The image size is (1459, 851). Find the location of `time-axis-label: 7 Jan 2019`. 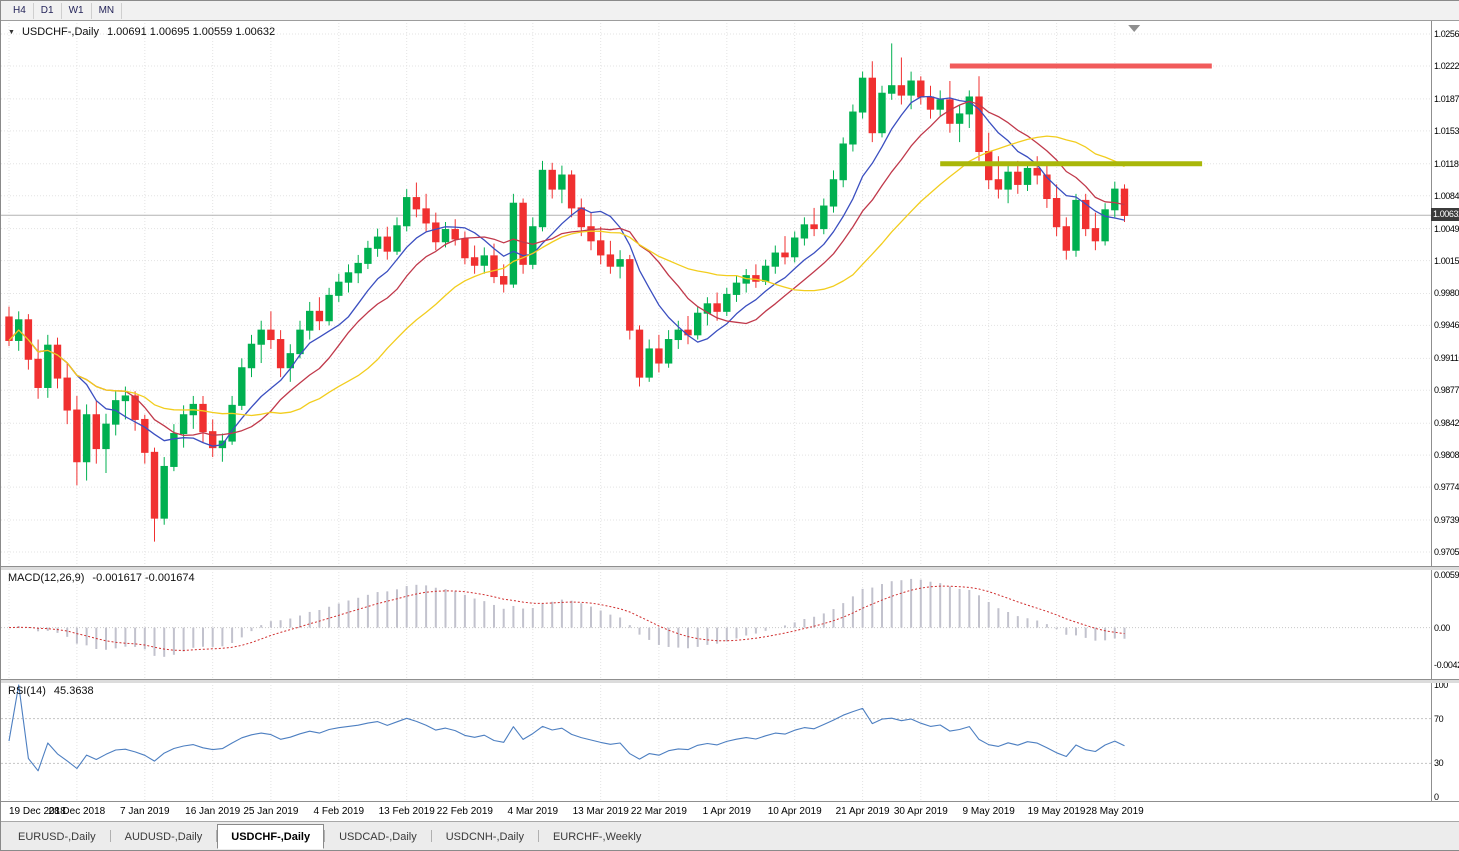

time-axis-label: 7 Jan 2019 is located at coordinates (145, 811).